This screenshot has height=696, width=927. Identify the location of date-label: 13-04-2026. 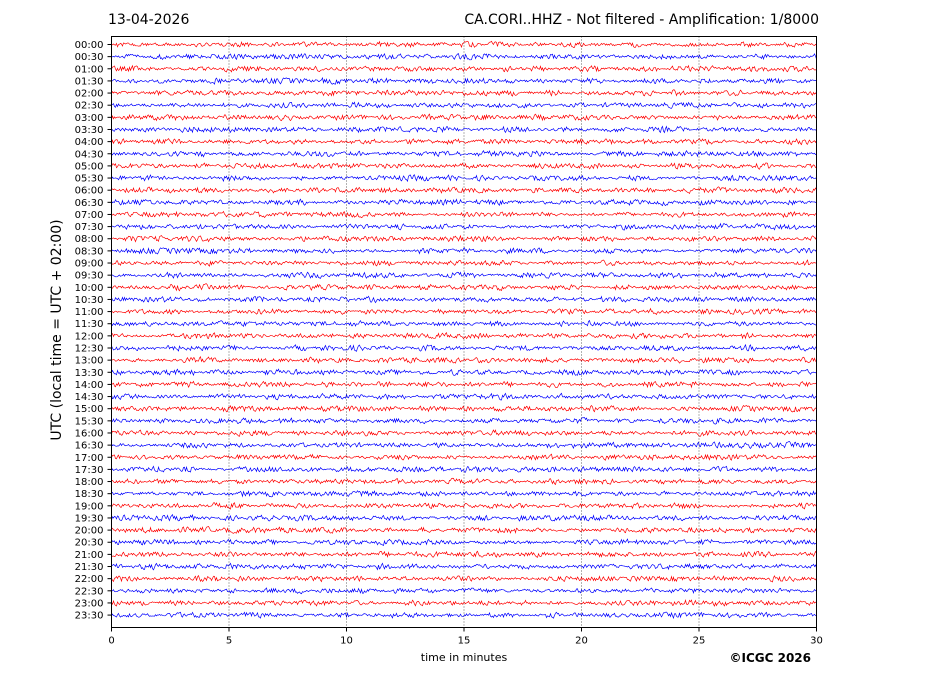
(149, 20).